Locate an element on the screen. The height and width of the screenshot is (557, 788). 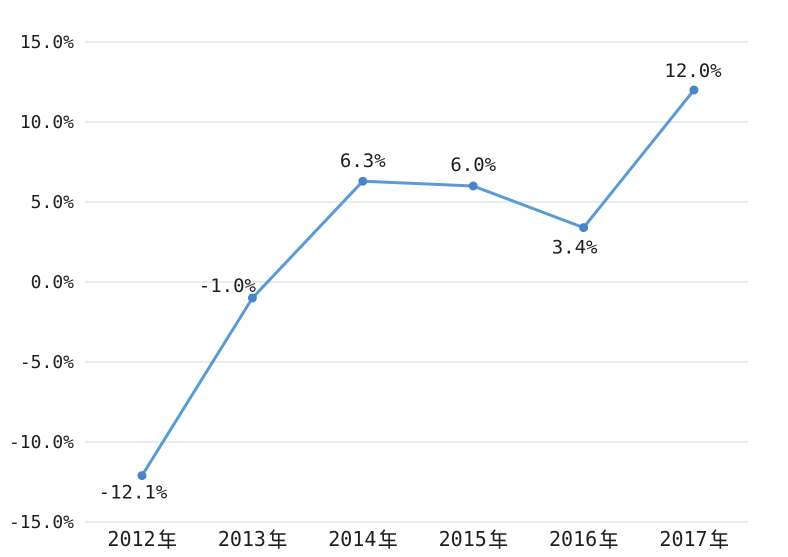
y-tick-label: -15.0% is located at coordinates (41, 522).